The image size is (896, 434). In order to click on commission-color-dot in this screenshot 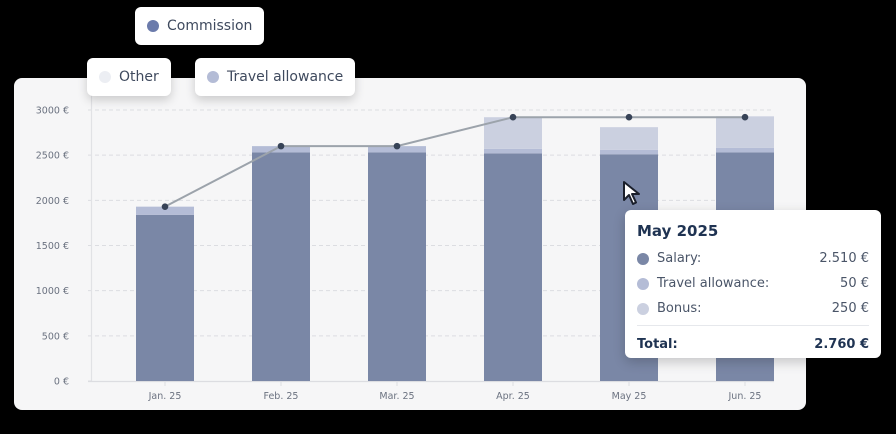, I will do `click(153, 26)`.